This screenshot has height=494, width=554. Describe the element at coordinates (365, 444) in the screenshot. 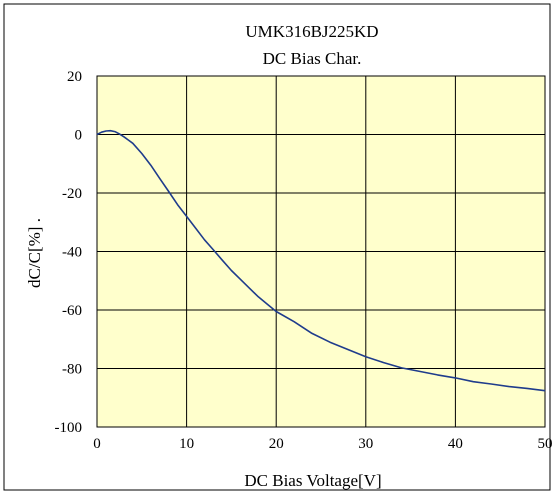

I see `x-tick-label: 30` at that location.